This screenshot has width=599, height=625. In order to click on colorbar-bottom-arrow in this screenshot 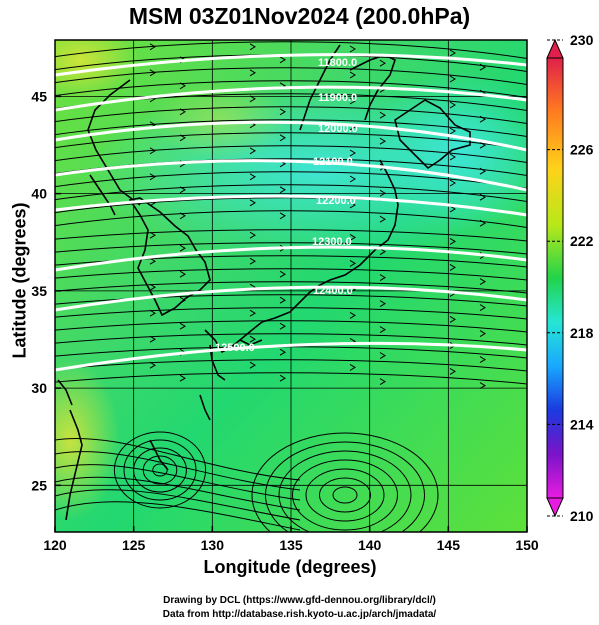, I will do `click(555, 507)`.